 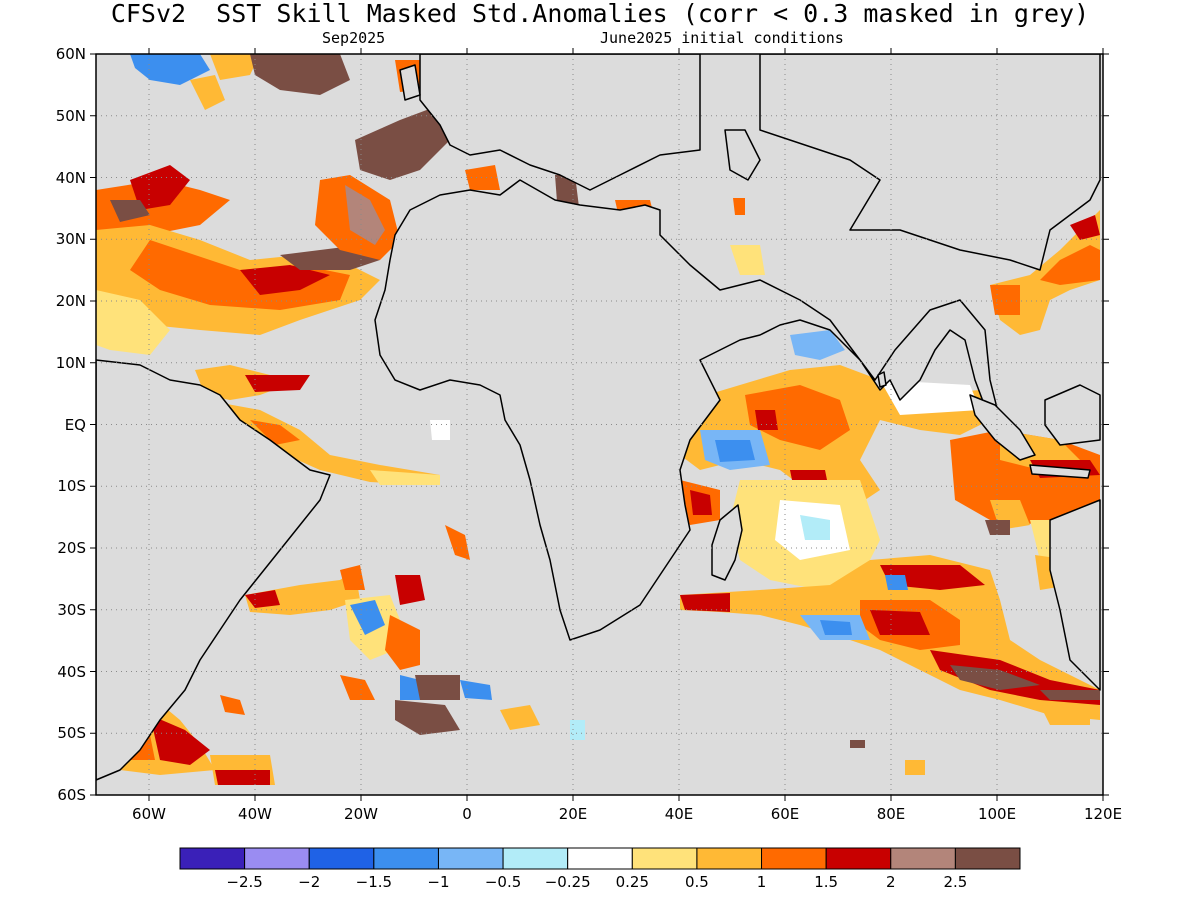 What do you see at coordinates (70, 177) in the screenshot?
I see `latitude-label: 40N` at bounding box center [70, 177].